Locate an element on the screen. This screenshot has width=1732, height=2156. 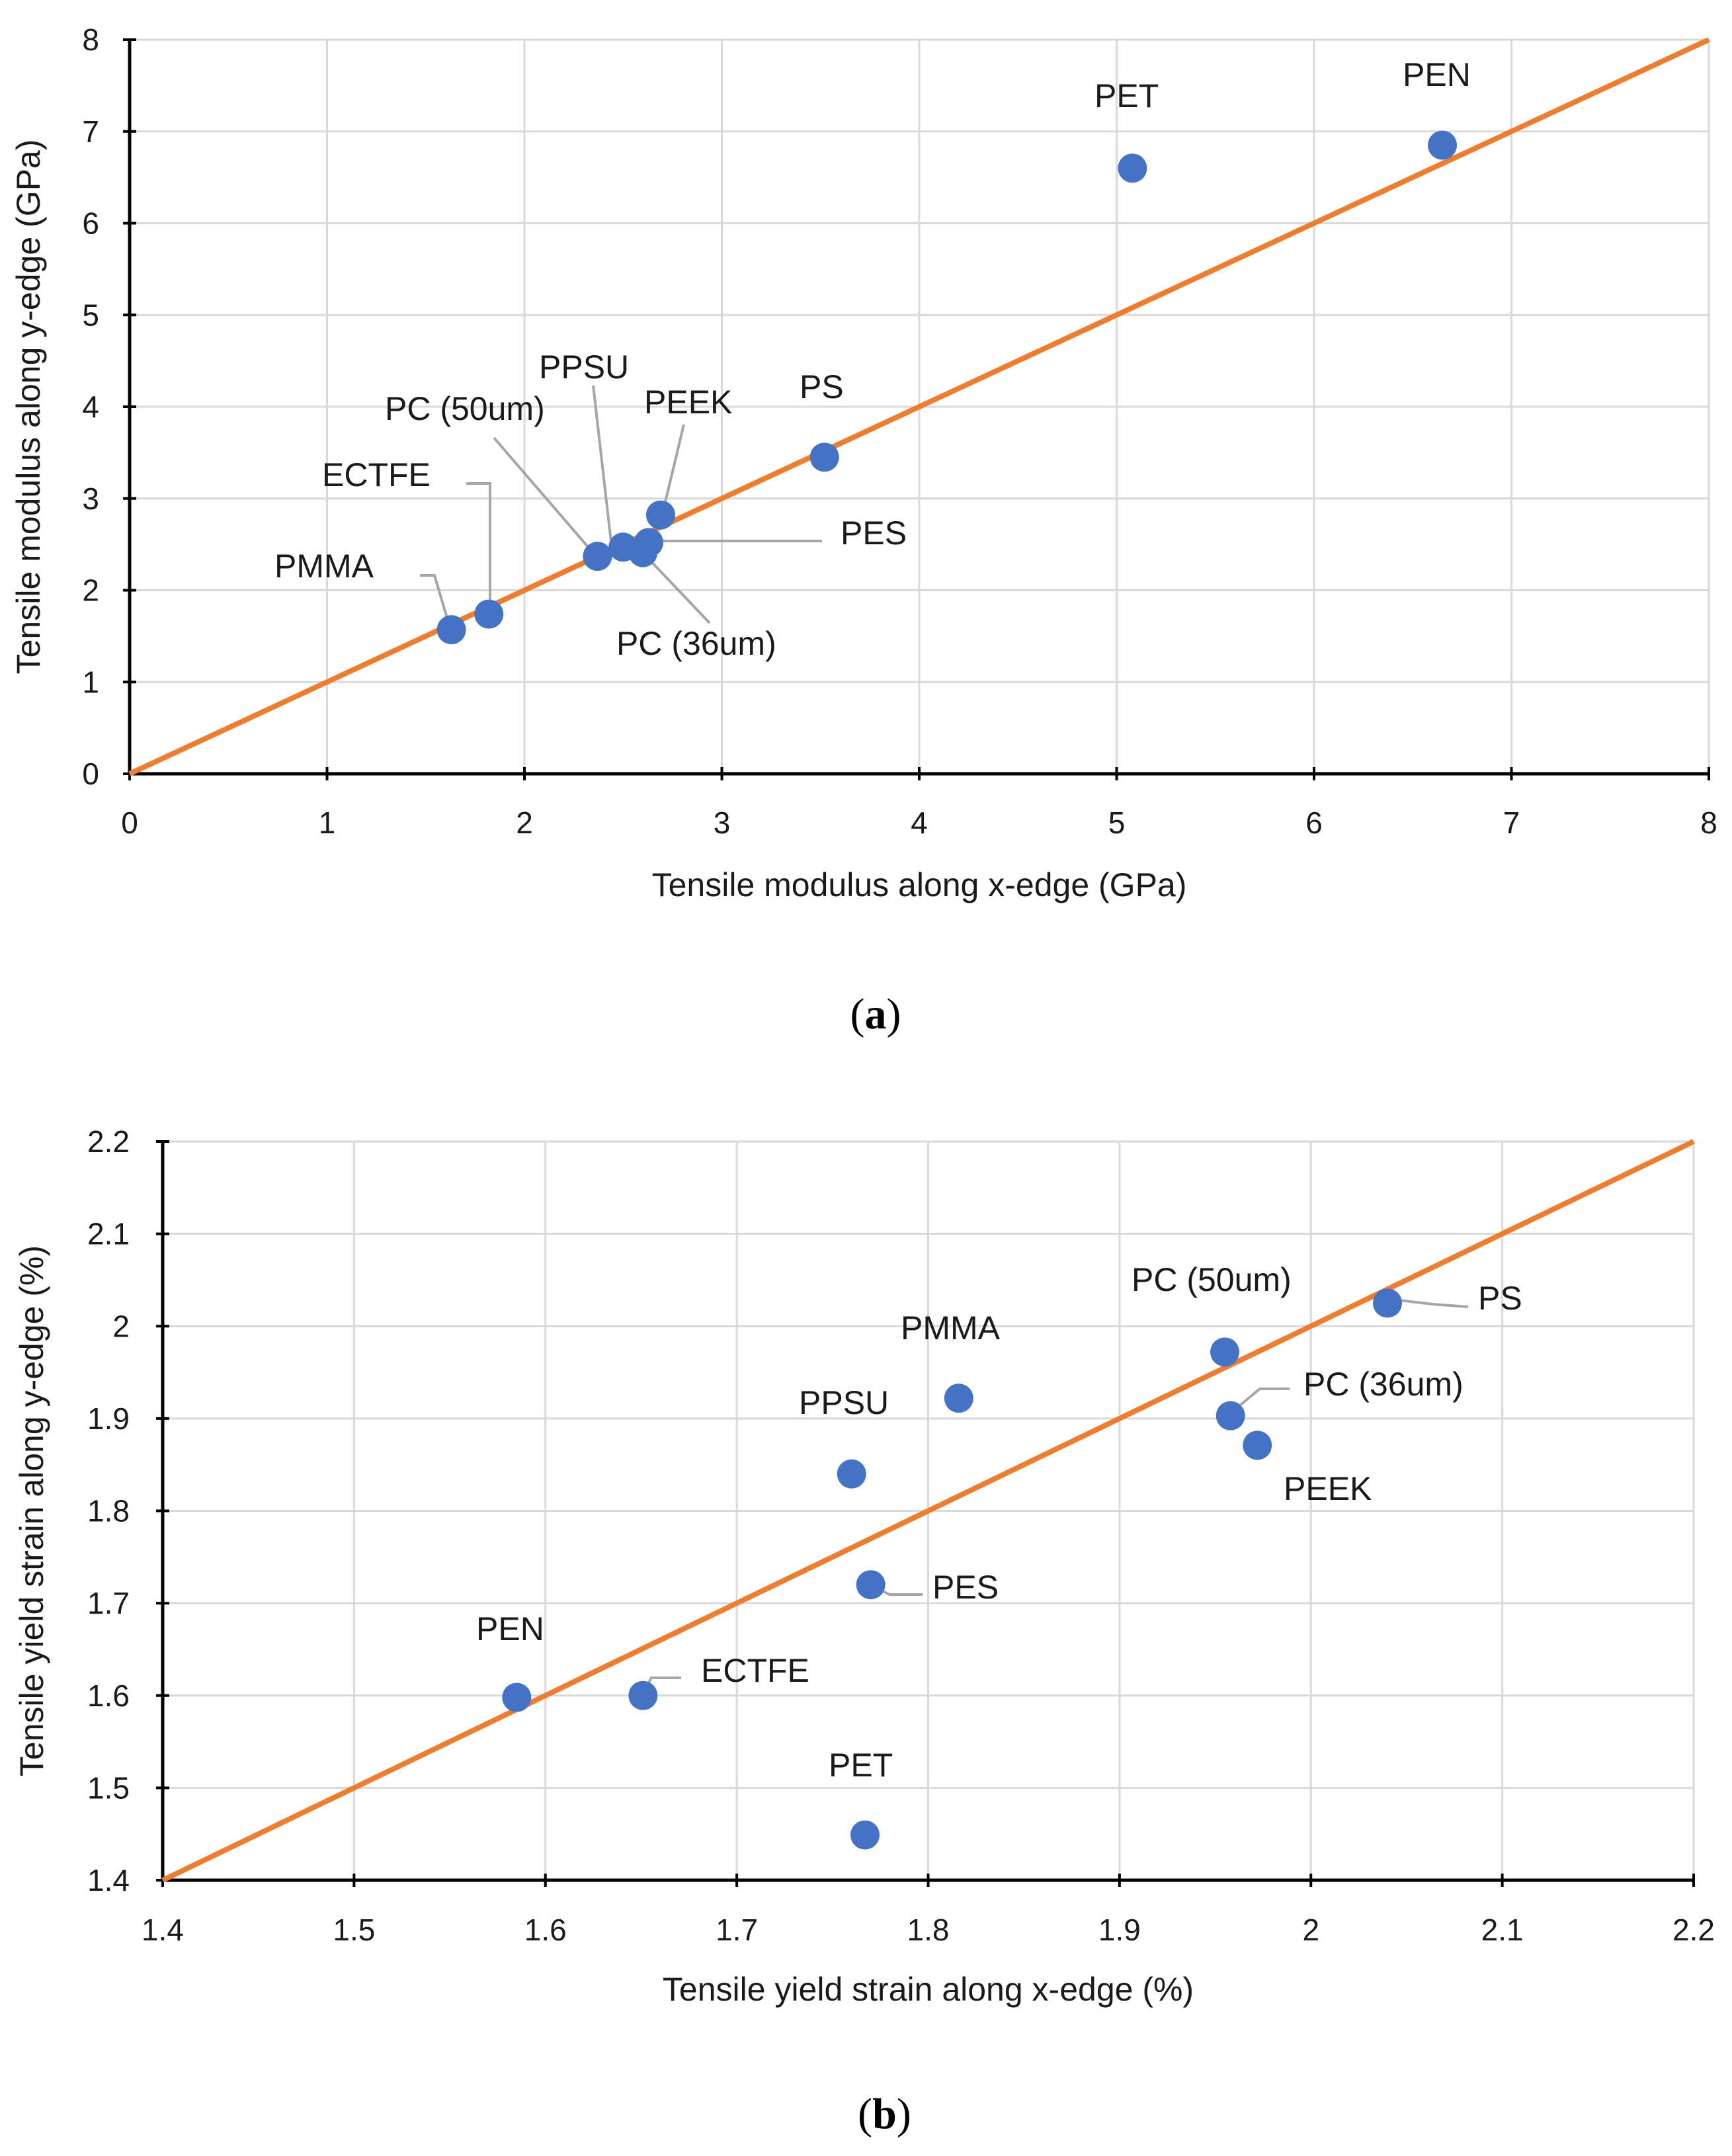
y-axis-title: Tensile yield strain along y-edge (%) is located at coordinates (31, 1510).